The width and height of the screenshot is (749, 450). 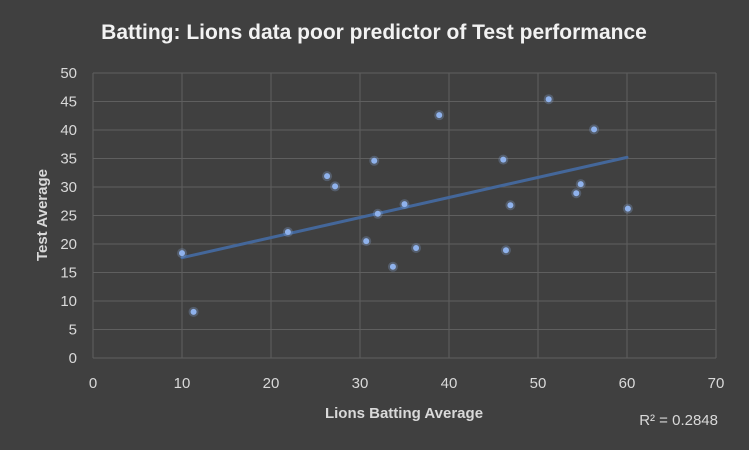 What do you see at coordinates (68, 216) in the screenshot?
I see `y-tick-label-5: 25` at bounding box center [68, 216].